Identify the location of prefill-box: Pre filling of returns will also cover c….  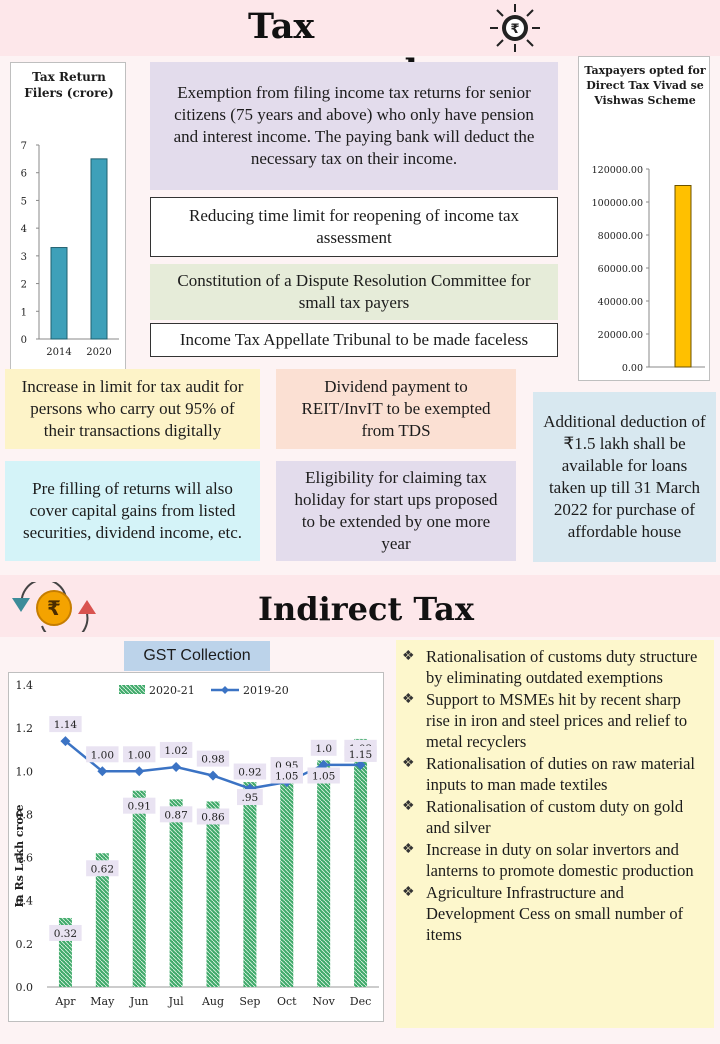
(132, 511).